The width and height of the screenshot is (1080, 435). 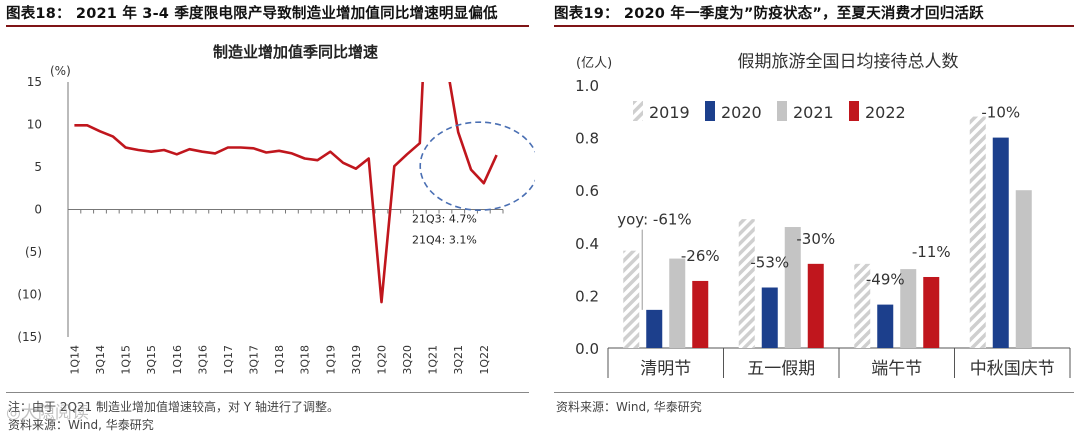 What do you see at coordinates (587, 191) in the screenshot?
I see `bar-chart-ytick-label: 0.6` at bounding box center [587, 191].